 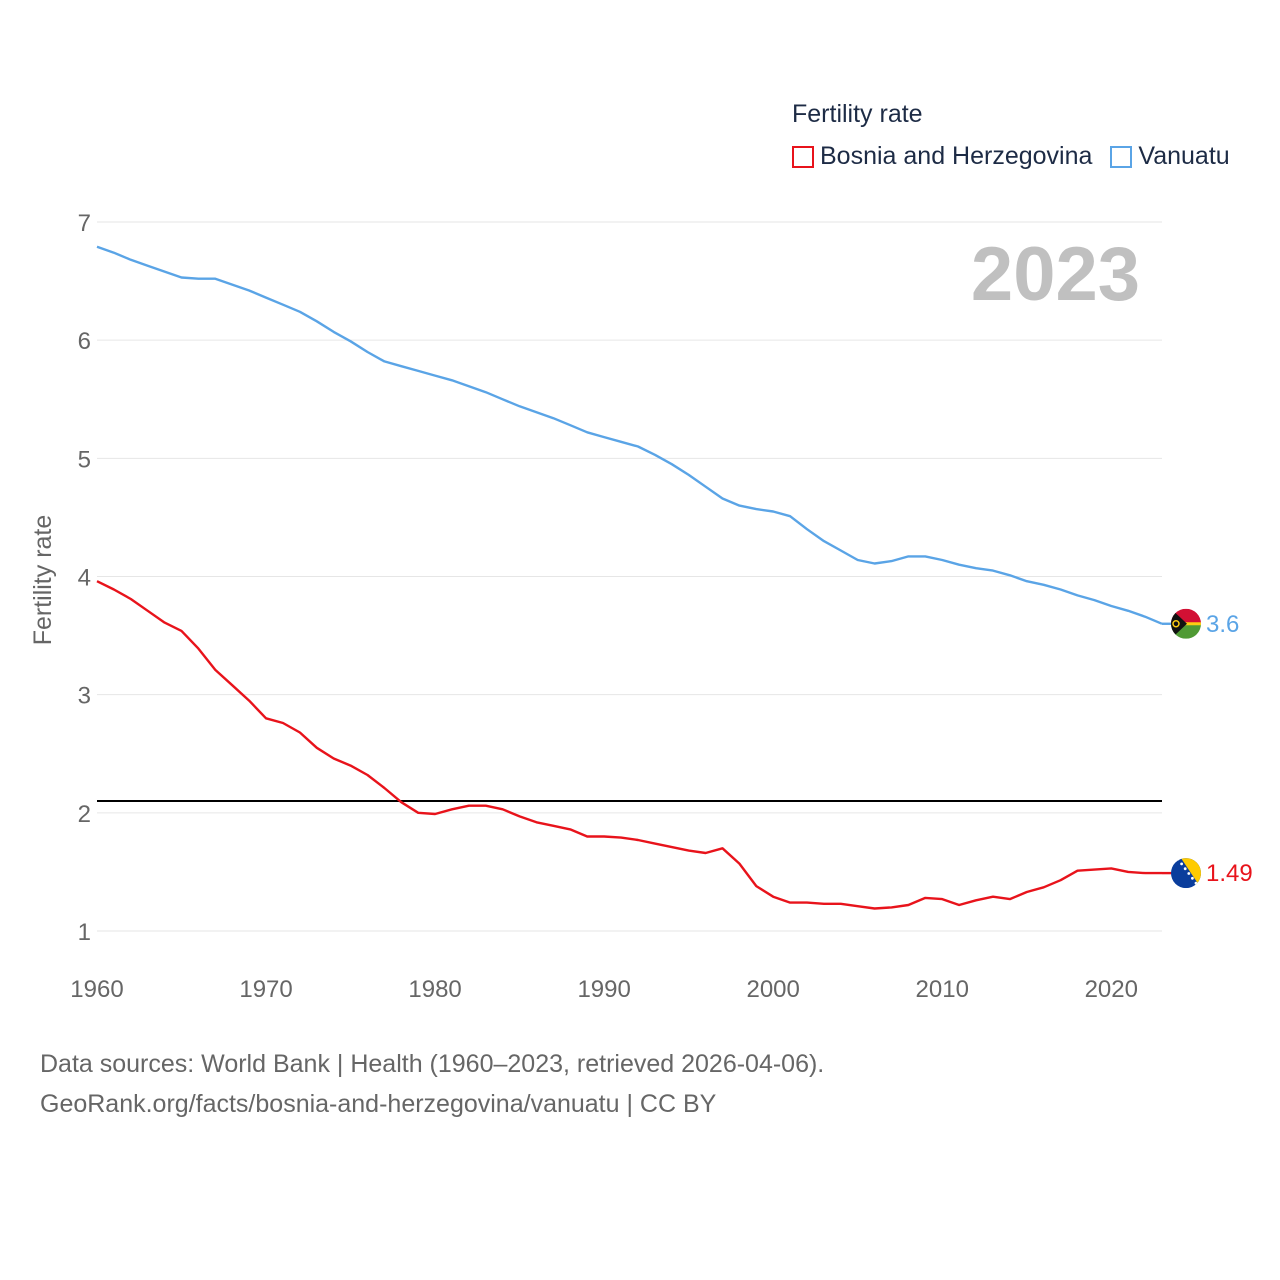 I want to click on x-tick-label-2010: 2010, so click(x=942, y=989).